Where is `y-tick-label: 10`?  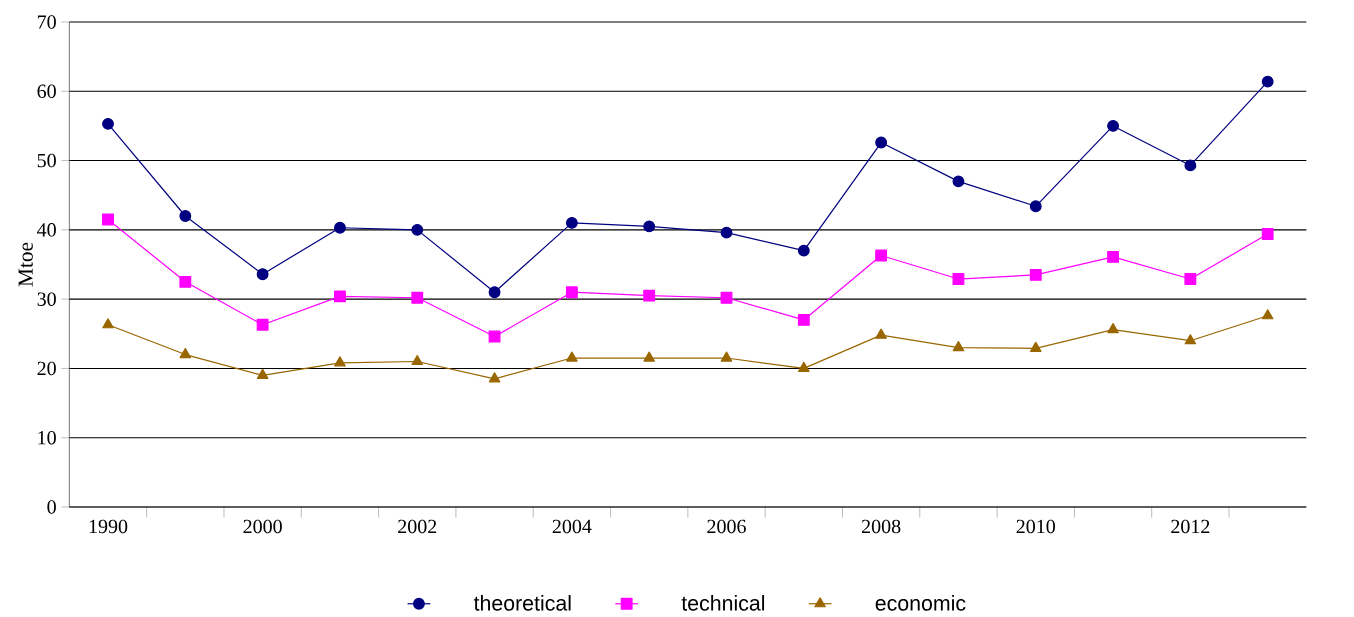
y-tick-label: 10 is located at coordinates (47, 437).